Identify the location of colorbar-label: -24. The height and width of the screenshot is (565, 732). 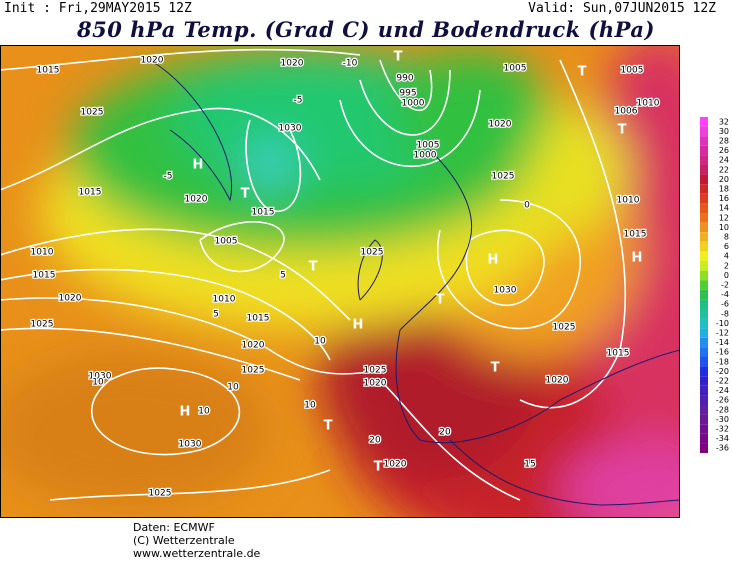
(722, 390).